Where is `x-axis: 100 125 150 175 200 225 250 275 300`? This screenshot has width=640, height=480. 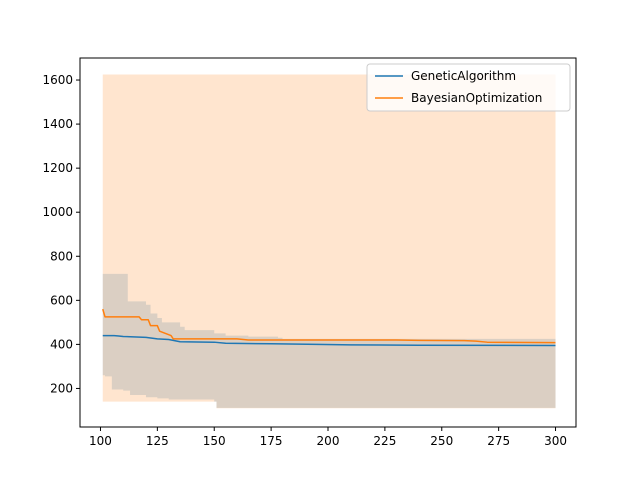 x-axis: 100 125 150 175 200 225 250 275 300 is located at coordinates (328, 437).